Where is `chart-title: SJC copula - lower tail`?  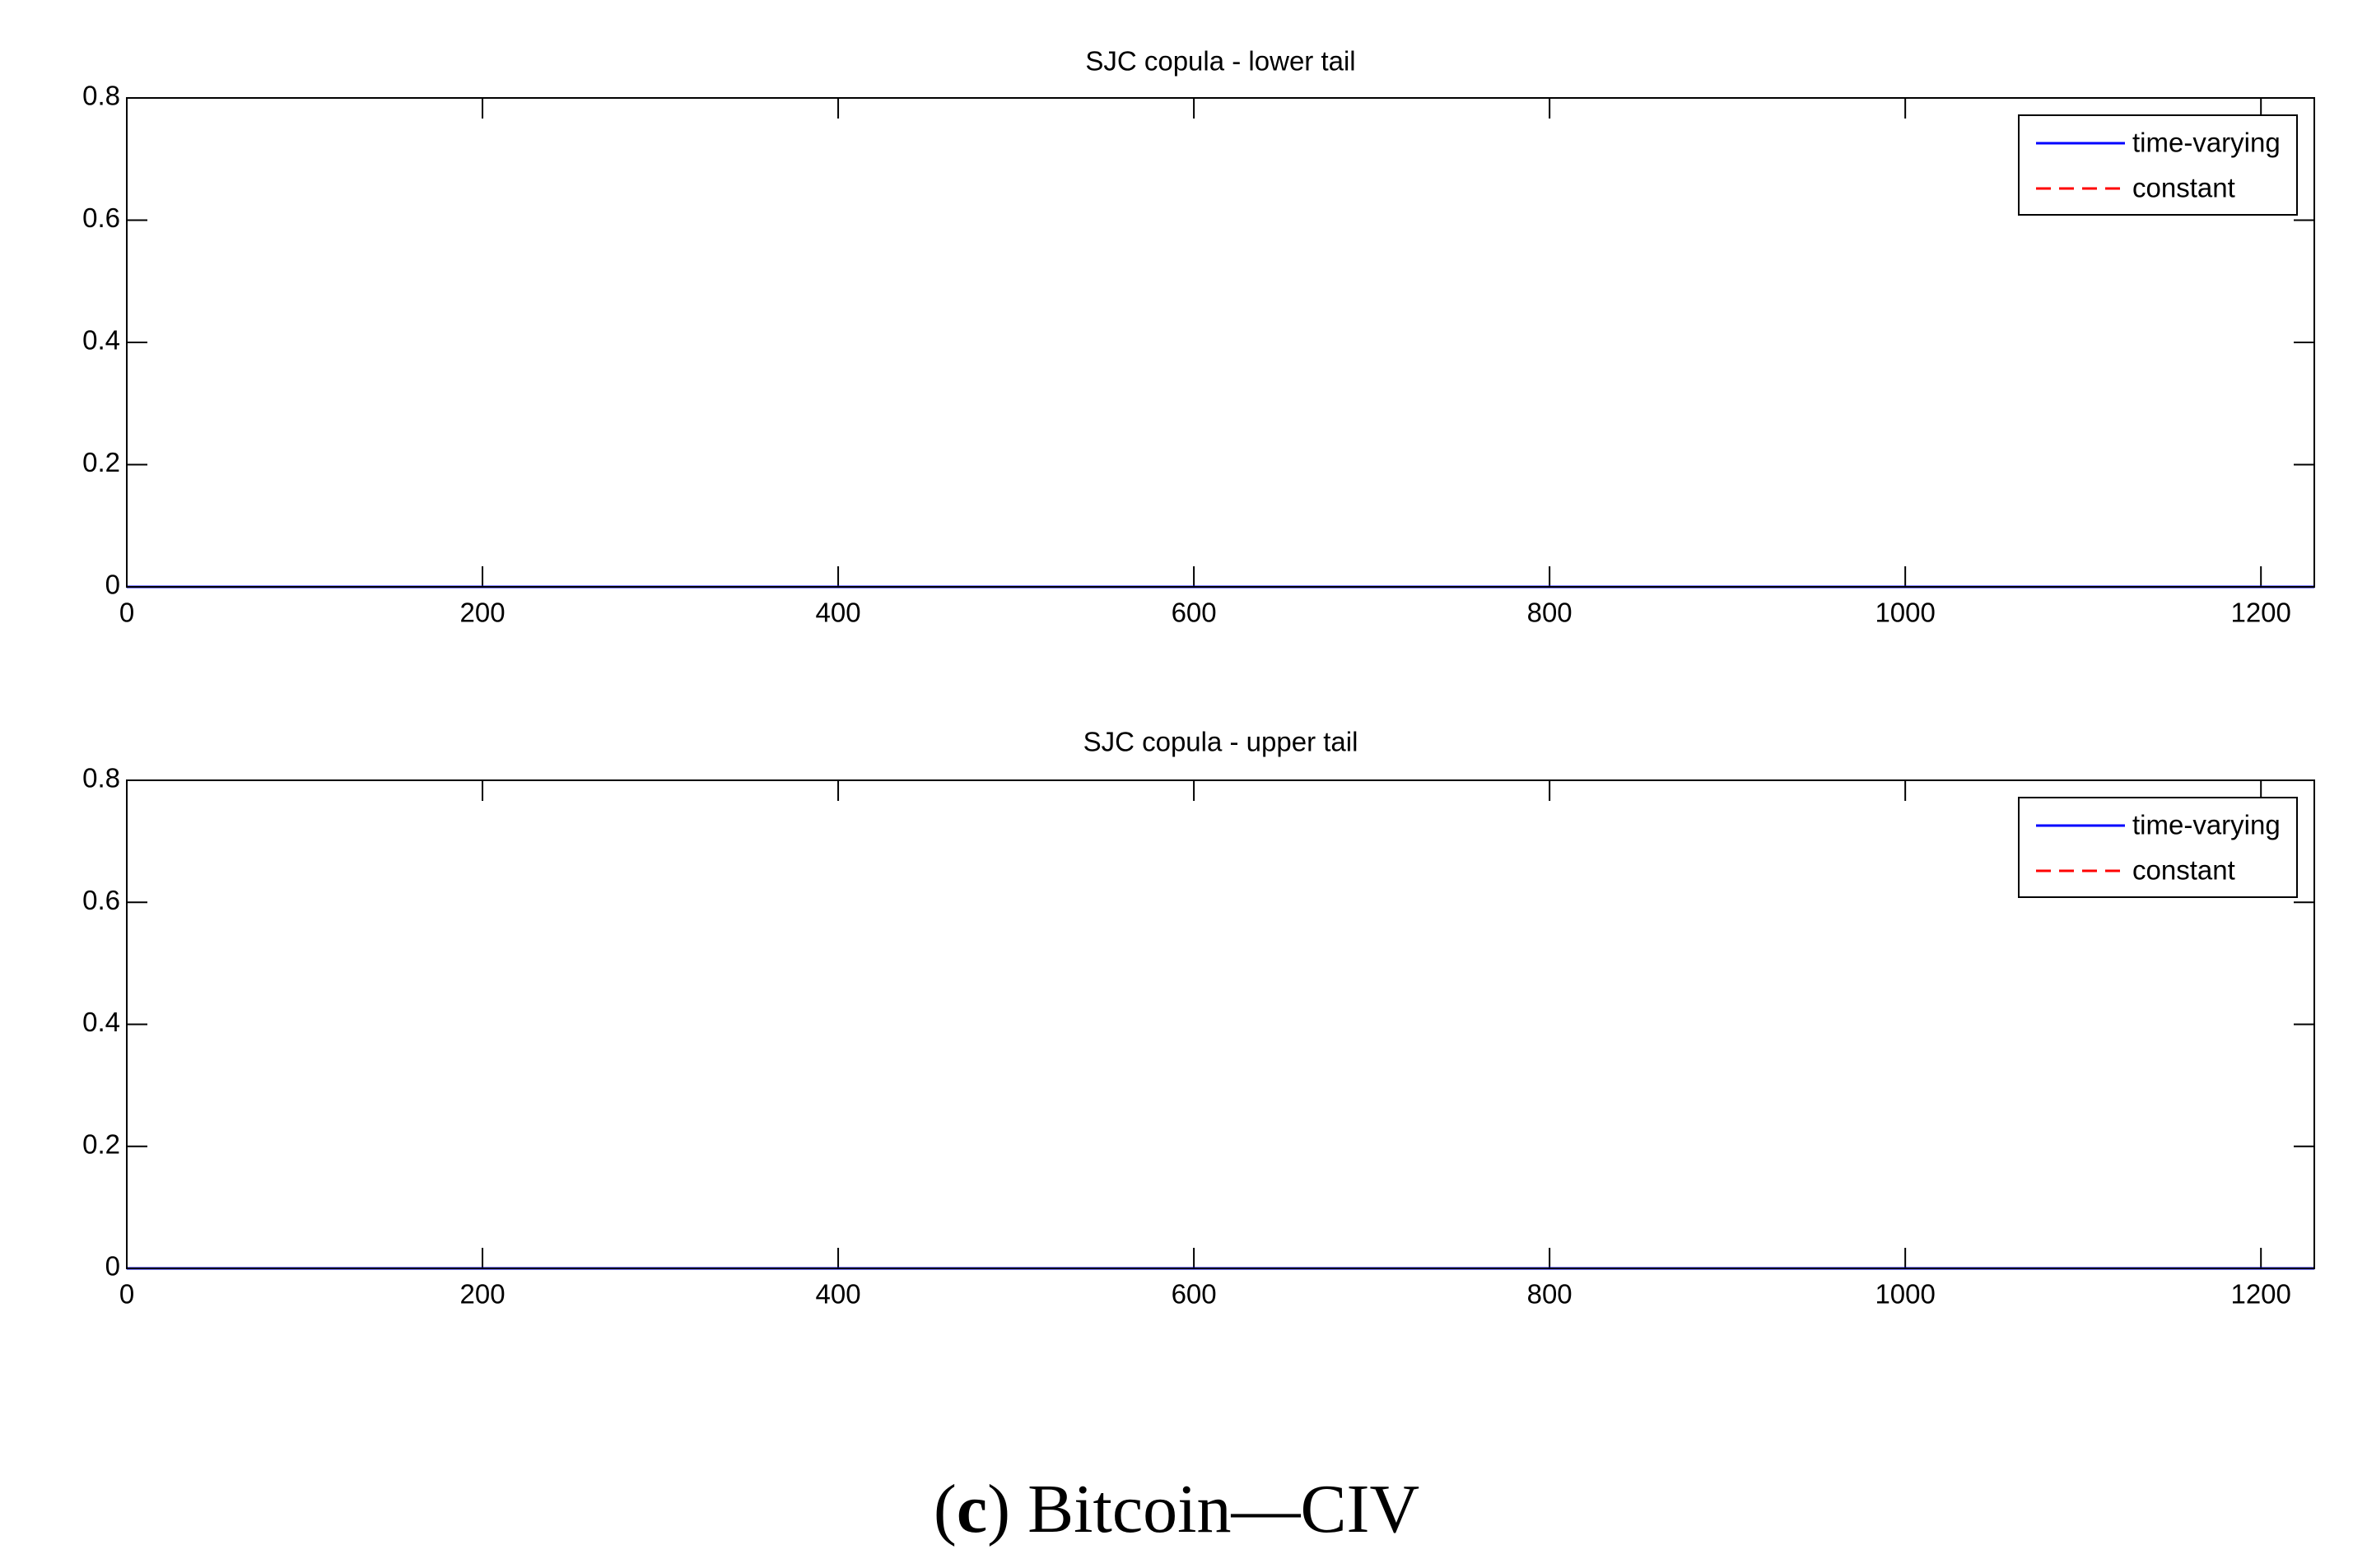
chart-title: SJC copula - lower tail is located at coordinates (1220, 61).